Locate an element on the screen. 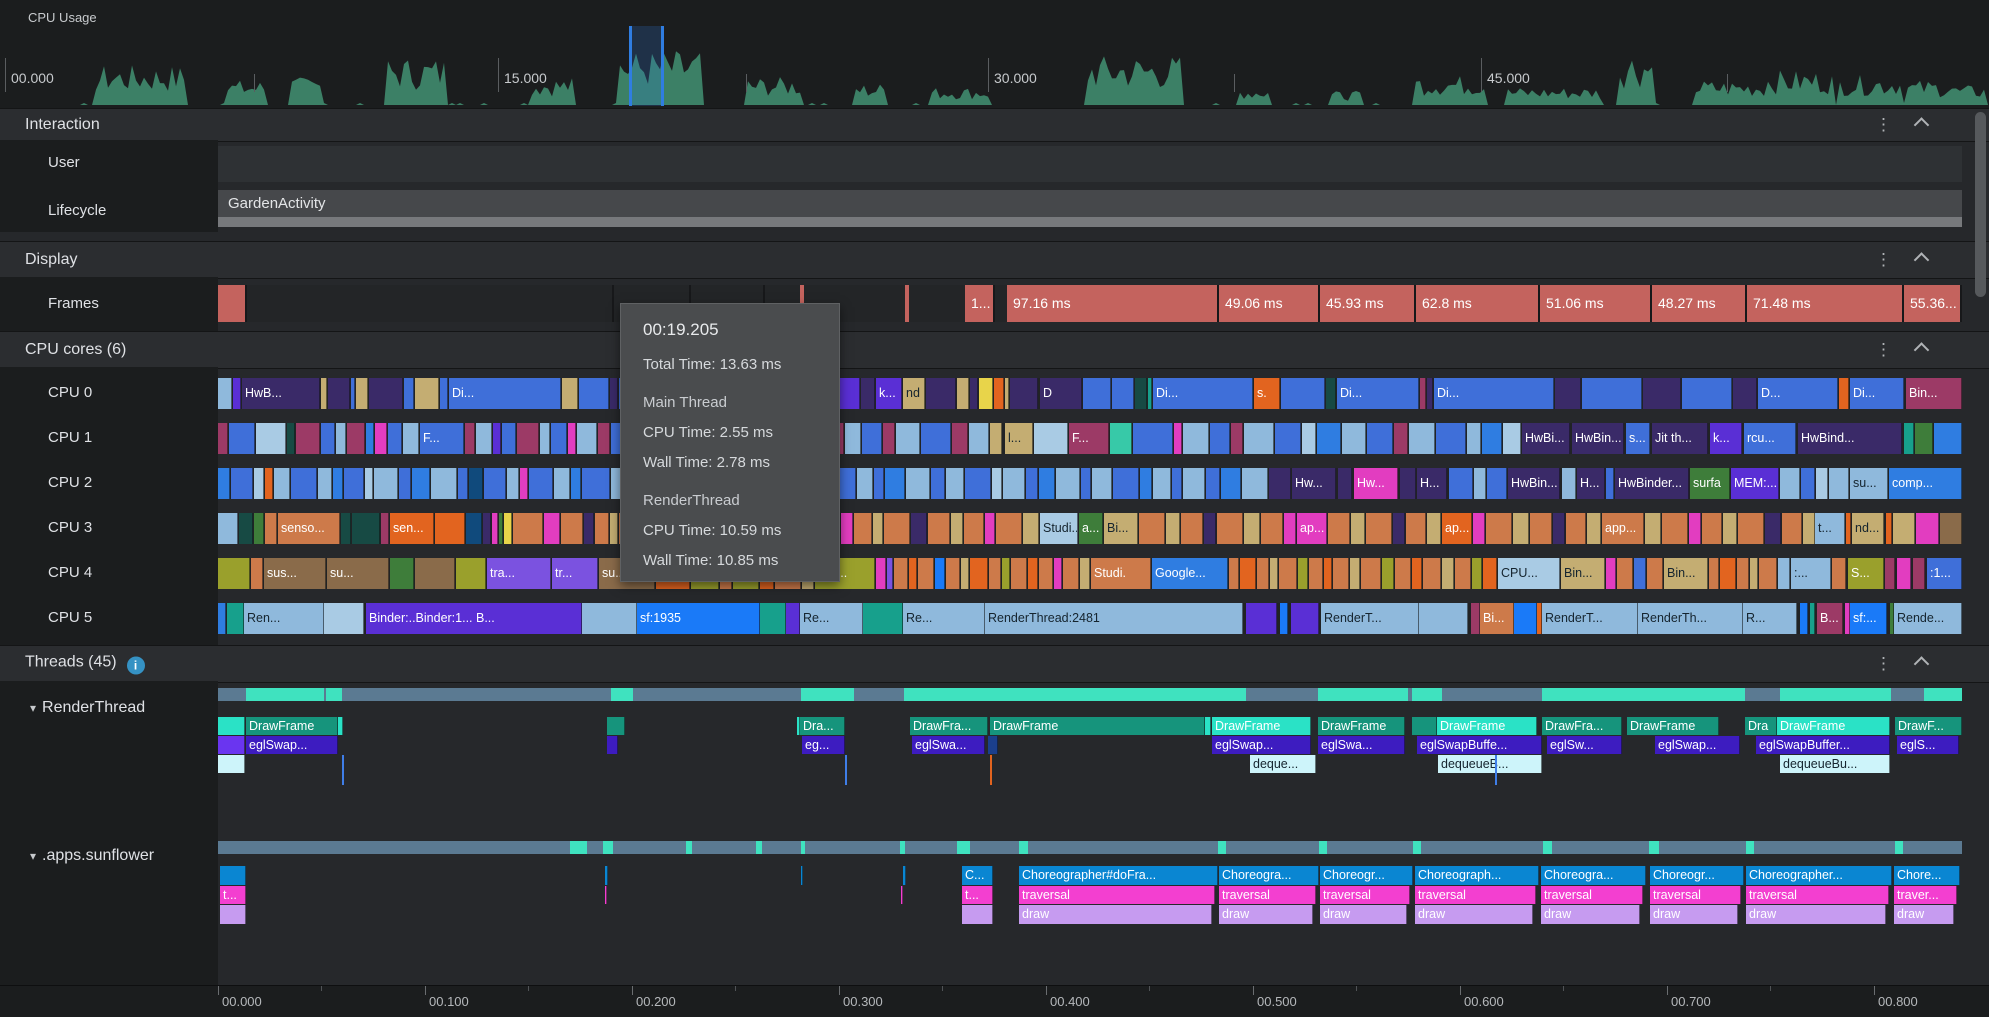  trace-event-draw: draw is located at coordinates (1590, 914).